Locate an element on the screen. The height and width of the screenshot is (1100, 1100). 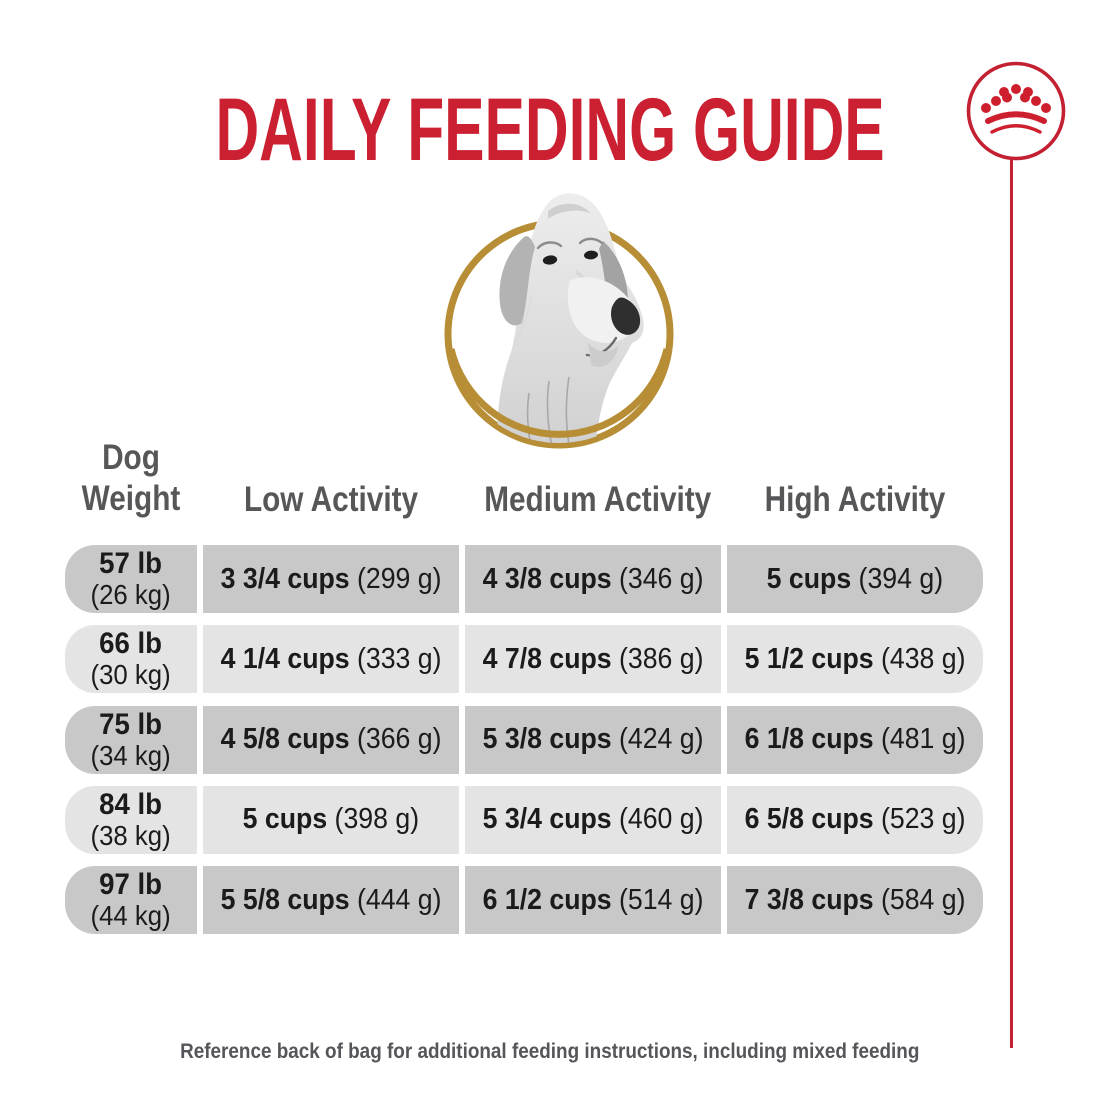
column-header-low-activity: Low Activity is located at coordinates (331, 499).